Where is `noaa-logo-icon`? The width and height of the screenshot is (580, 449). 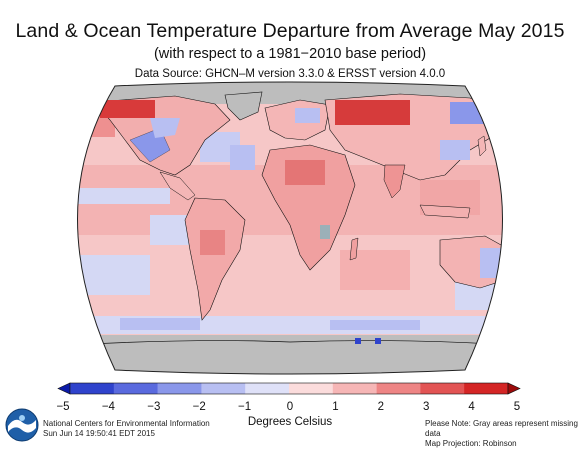 noaa-logo-icon is located at coordinates (22, 425).